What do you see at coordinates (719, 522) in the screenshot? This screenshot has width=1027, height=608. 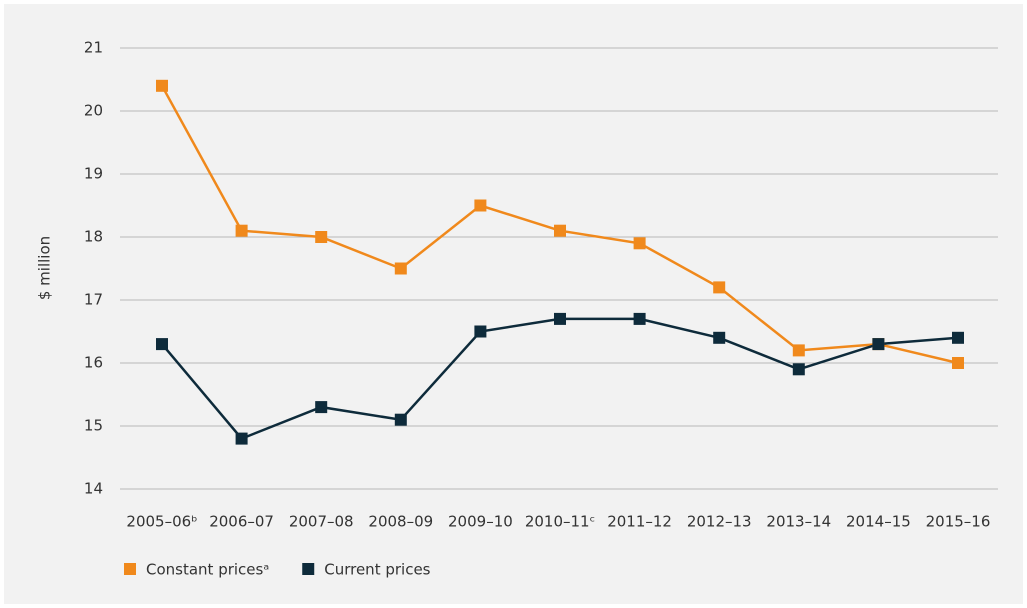 I see `x-tick-label: 2012–13` at bounding box center [719, 522].